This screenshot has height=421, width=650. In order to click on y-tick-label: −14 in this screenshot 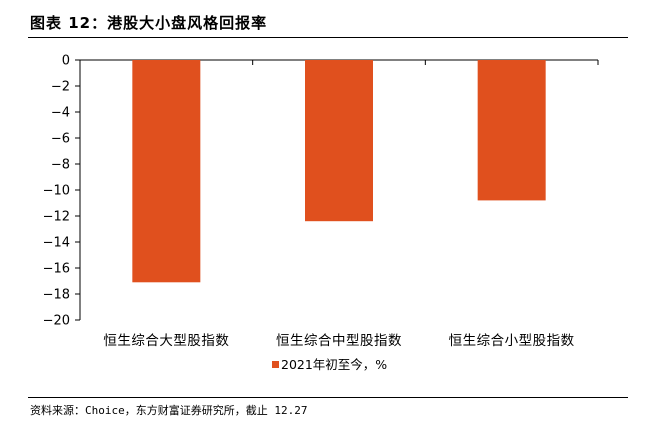, I will do `click(56, 243)`.